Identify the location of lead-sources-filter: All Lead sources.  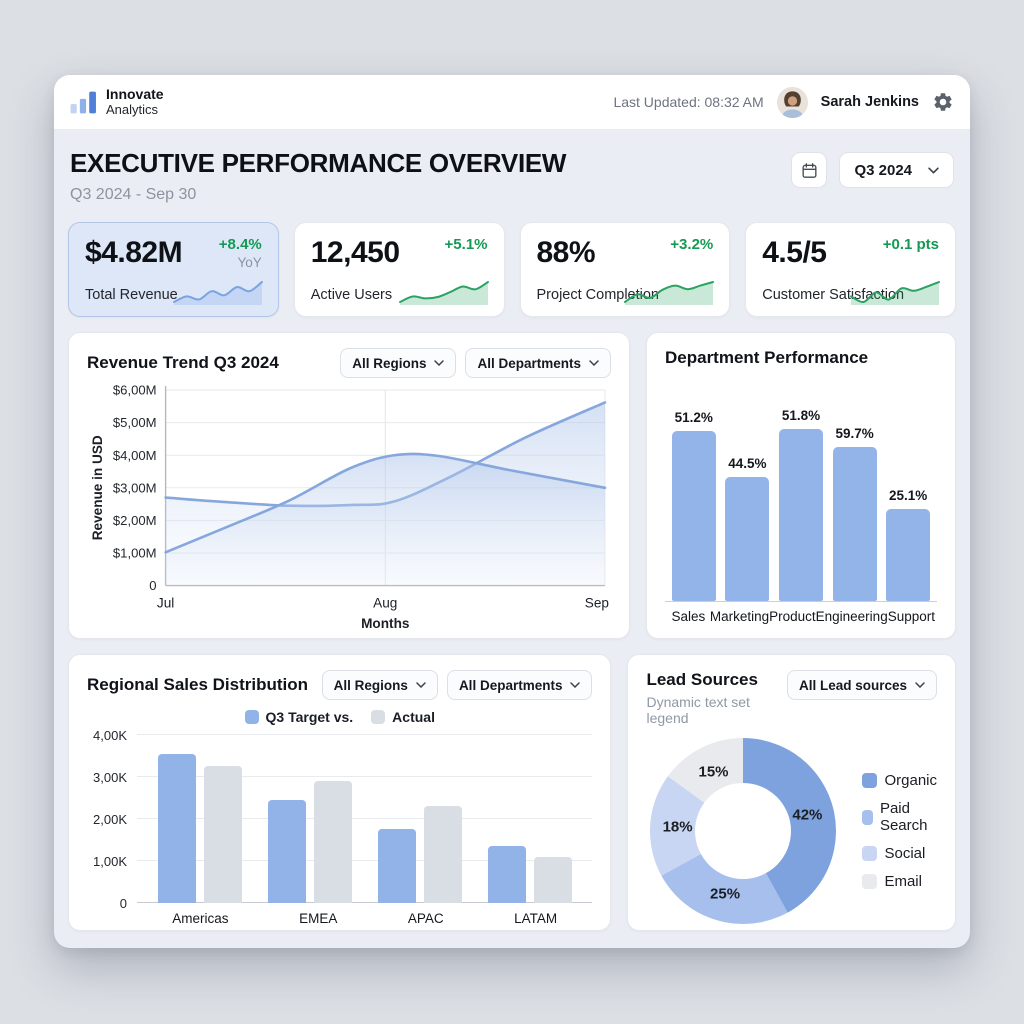
(861, 685).